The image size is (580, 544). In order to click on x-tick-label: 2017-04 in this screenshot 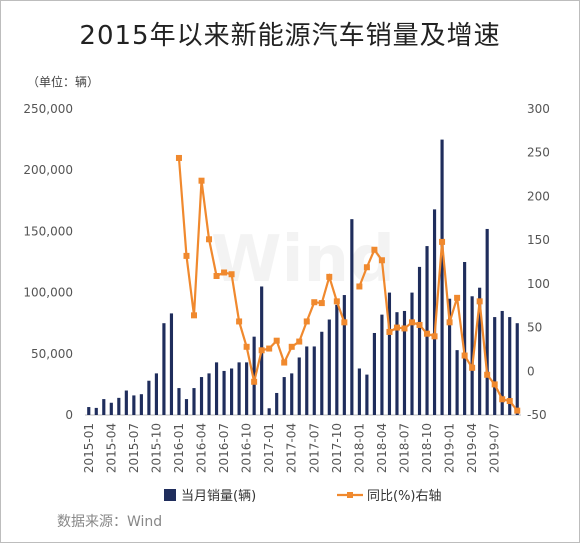, I will do `click(292, 448)`.